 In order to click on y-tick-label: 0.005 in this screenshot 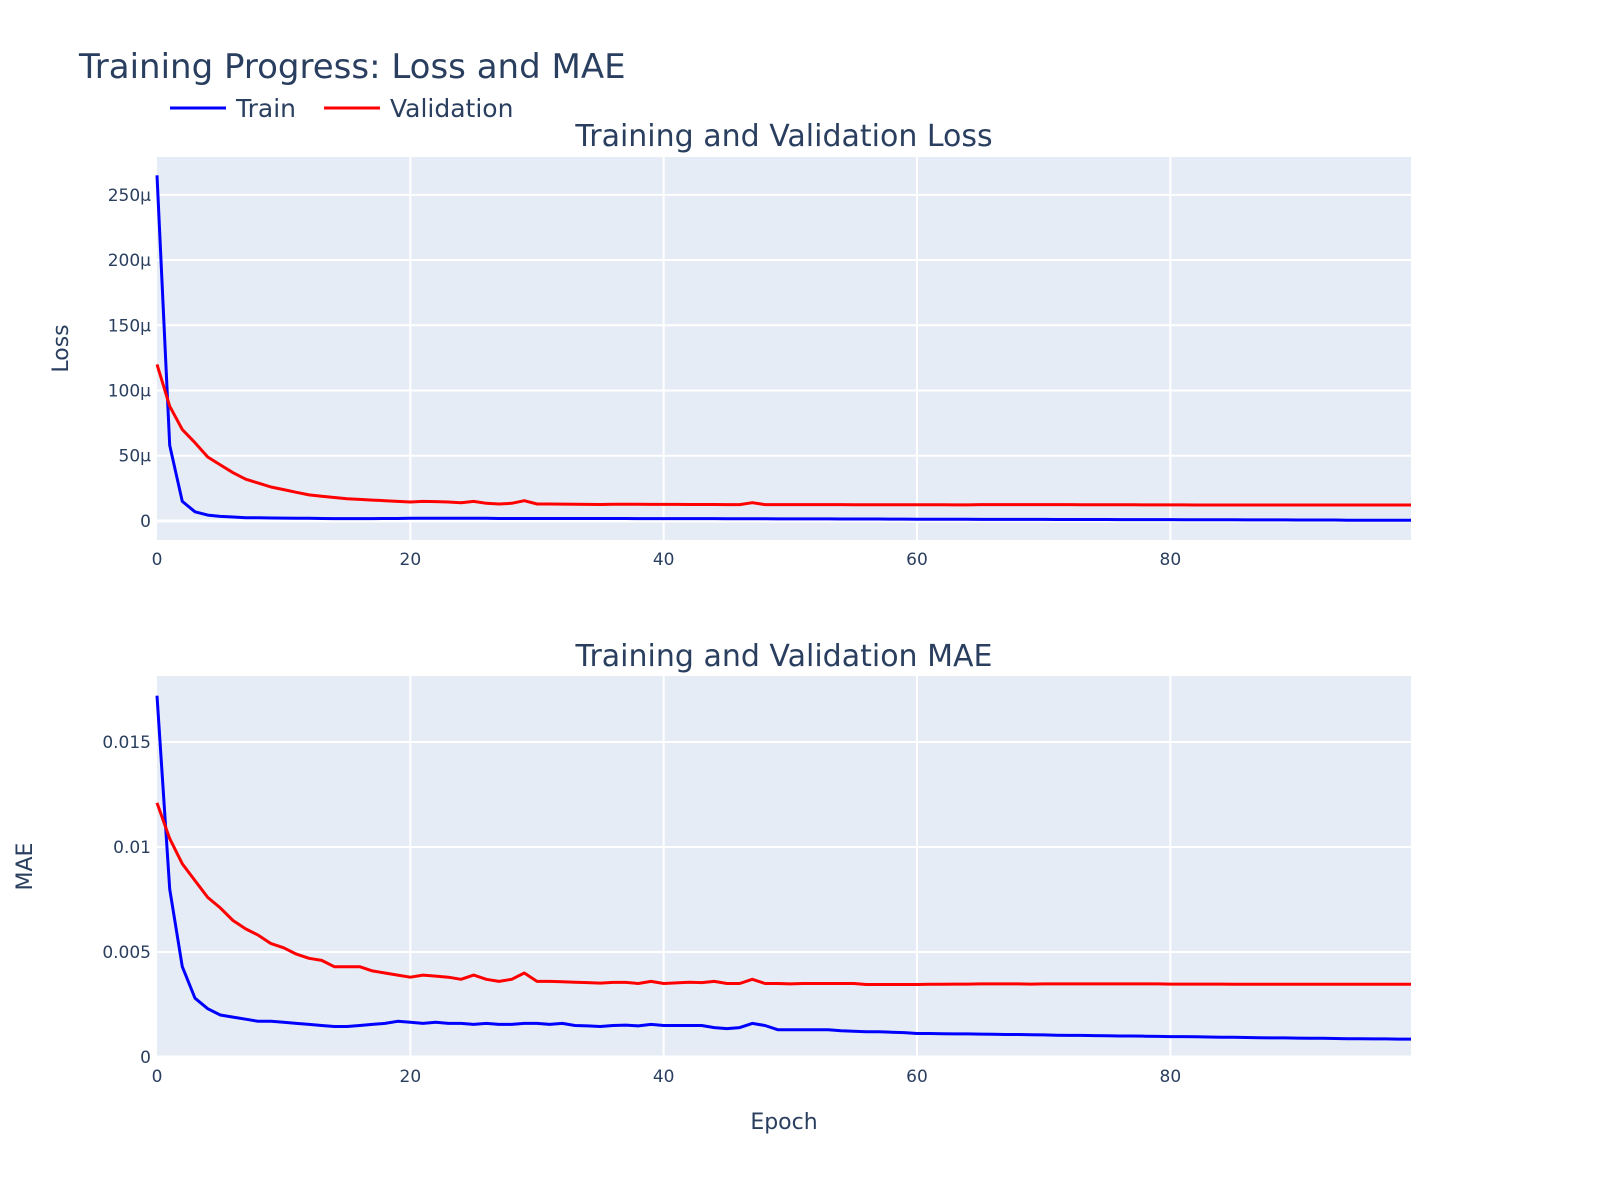, I will do `click(126, 953)`.